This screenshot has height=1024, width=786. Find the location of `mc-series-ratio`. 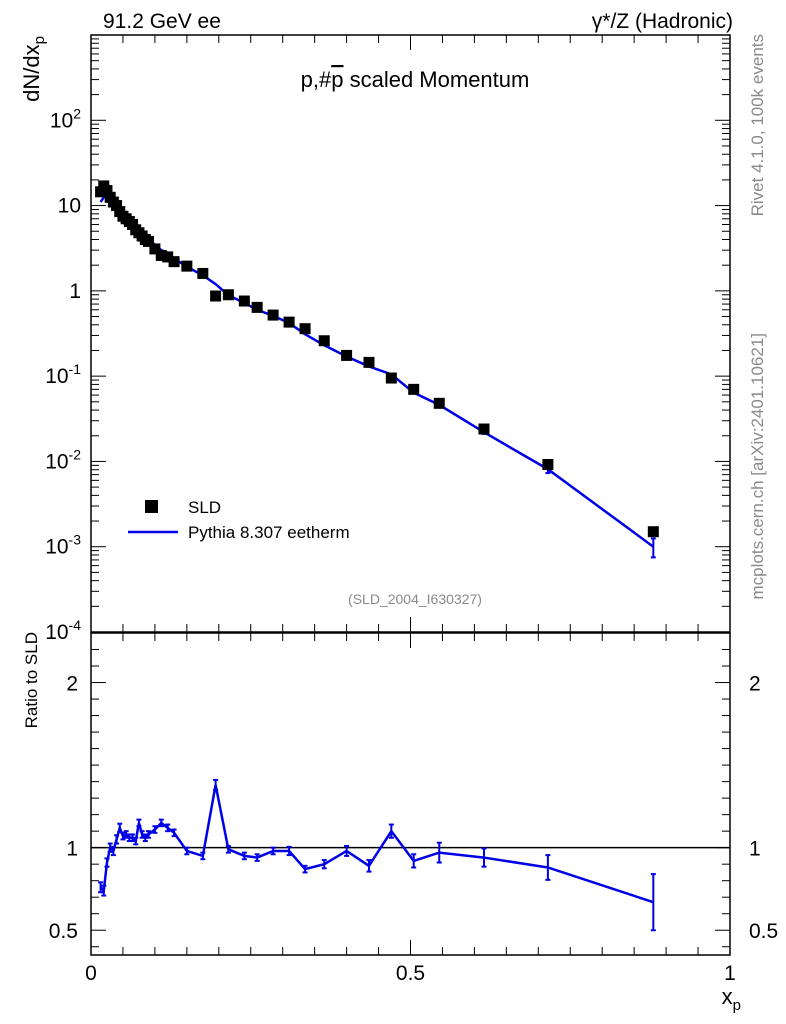

mc-series-ratio is located at coordinates (377, 855).